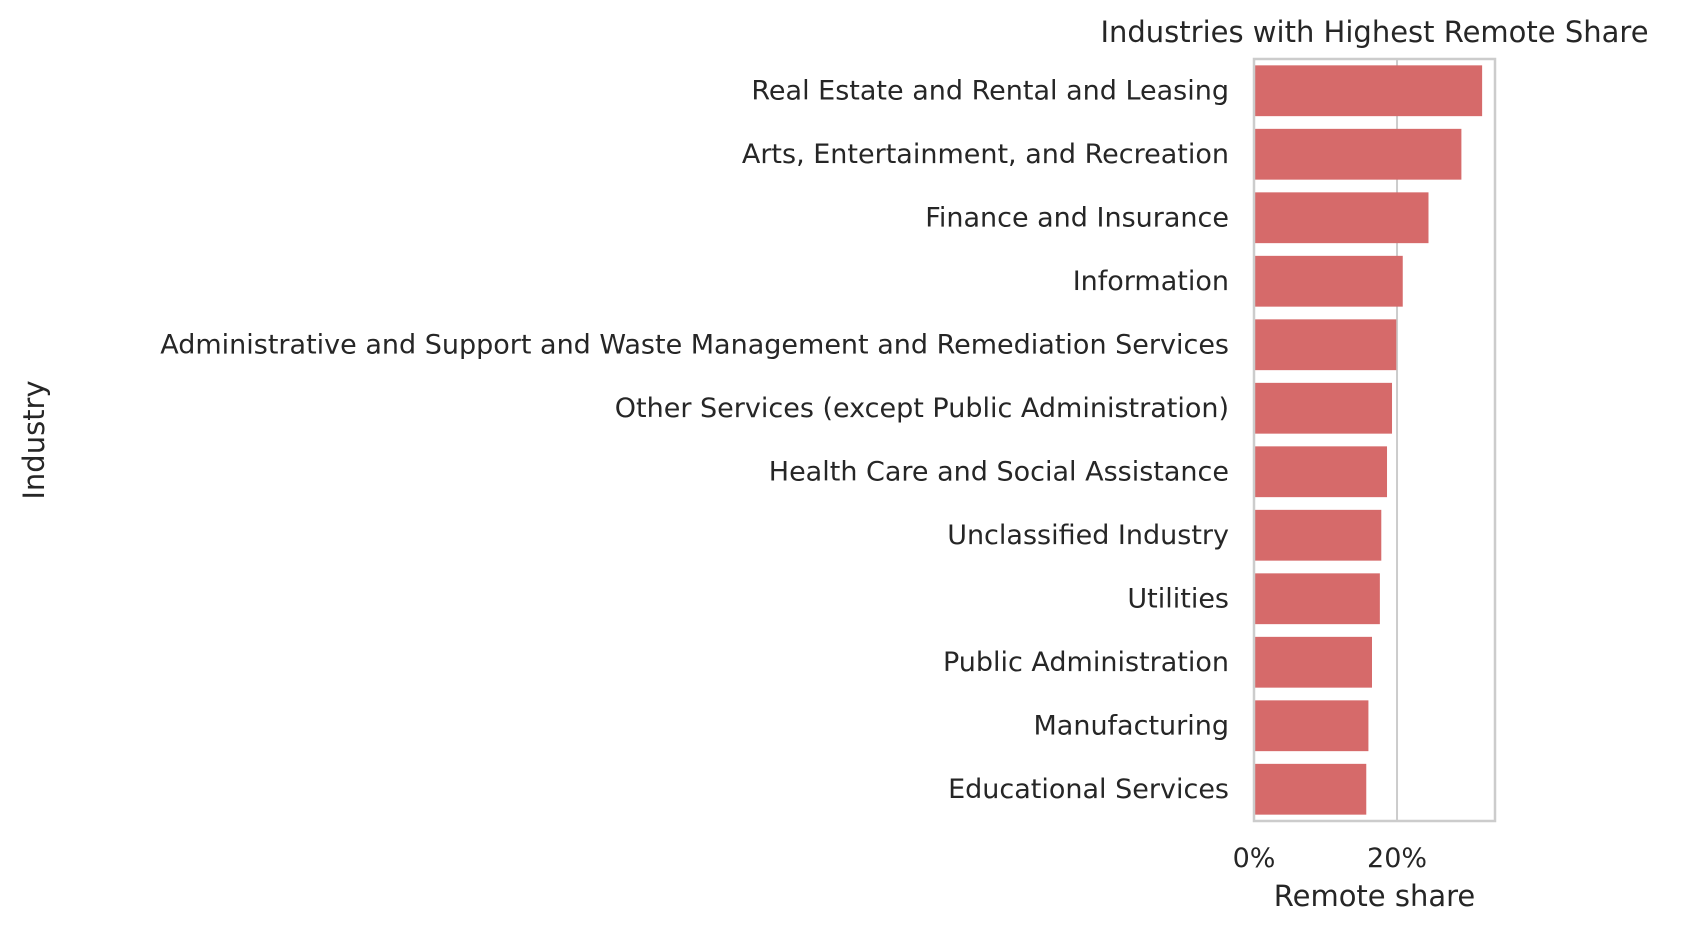 Image resolution: width=1688 pixels, height=928 pixels. Describe the element at coordinates (1088, 789) in the screenshot. I see `y-tick-label: Educational Services` at that location.